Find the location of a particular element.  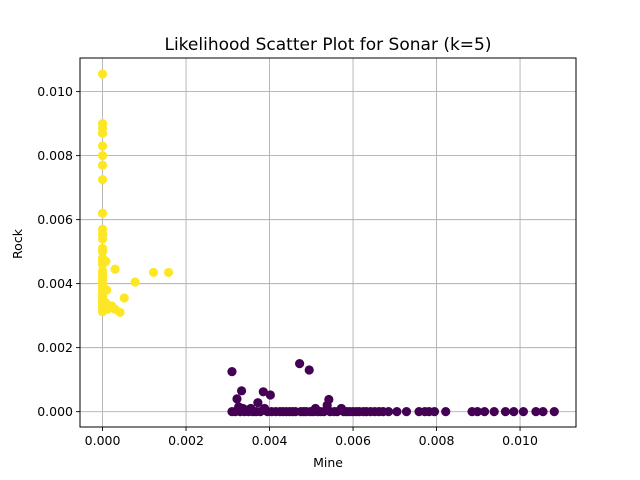

x-tick-label: 0.004 is located at coordinates (270, 440).